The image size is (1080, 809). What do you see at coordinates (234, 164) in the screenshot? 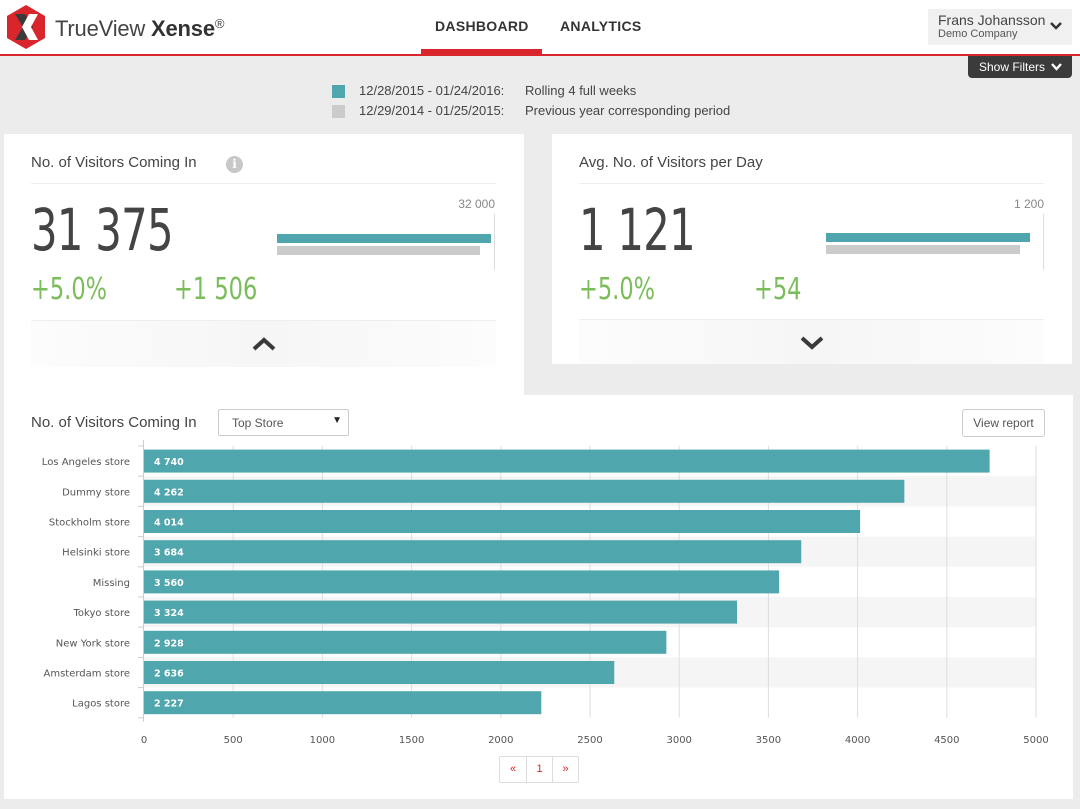
I see `info-icon: i` at bounding box center [234, 164].